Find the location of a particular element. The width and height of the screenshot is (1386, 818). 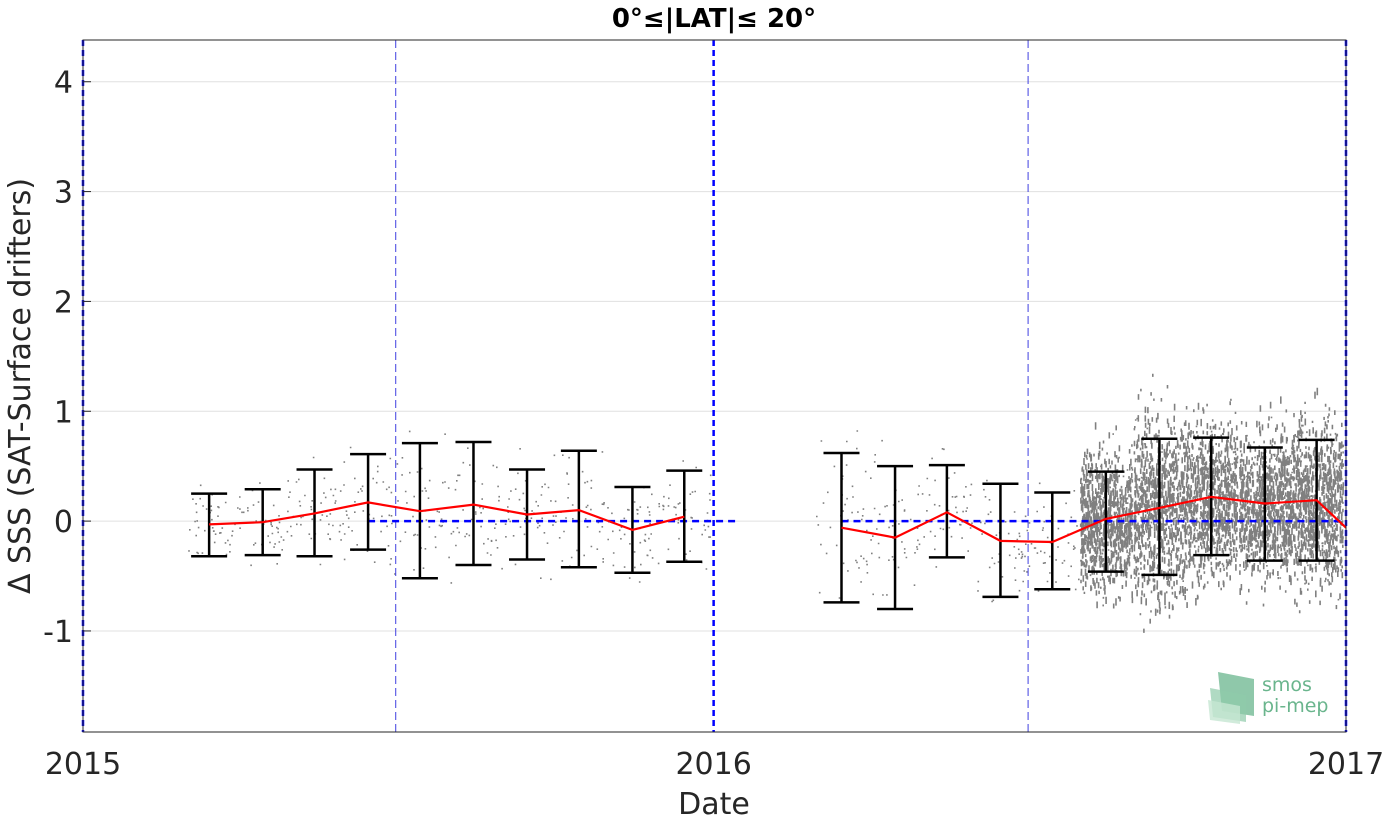

y-tick-label: 2 is located at coordinates (63, 302).